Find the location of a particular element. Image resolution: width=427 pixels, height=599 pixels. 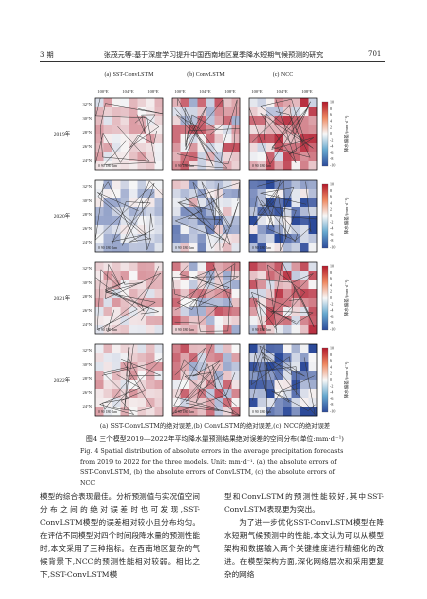

colorbar-tick: 0 is located at coordinates (331, 379).